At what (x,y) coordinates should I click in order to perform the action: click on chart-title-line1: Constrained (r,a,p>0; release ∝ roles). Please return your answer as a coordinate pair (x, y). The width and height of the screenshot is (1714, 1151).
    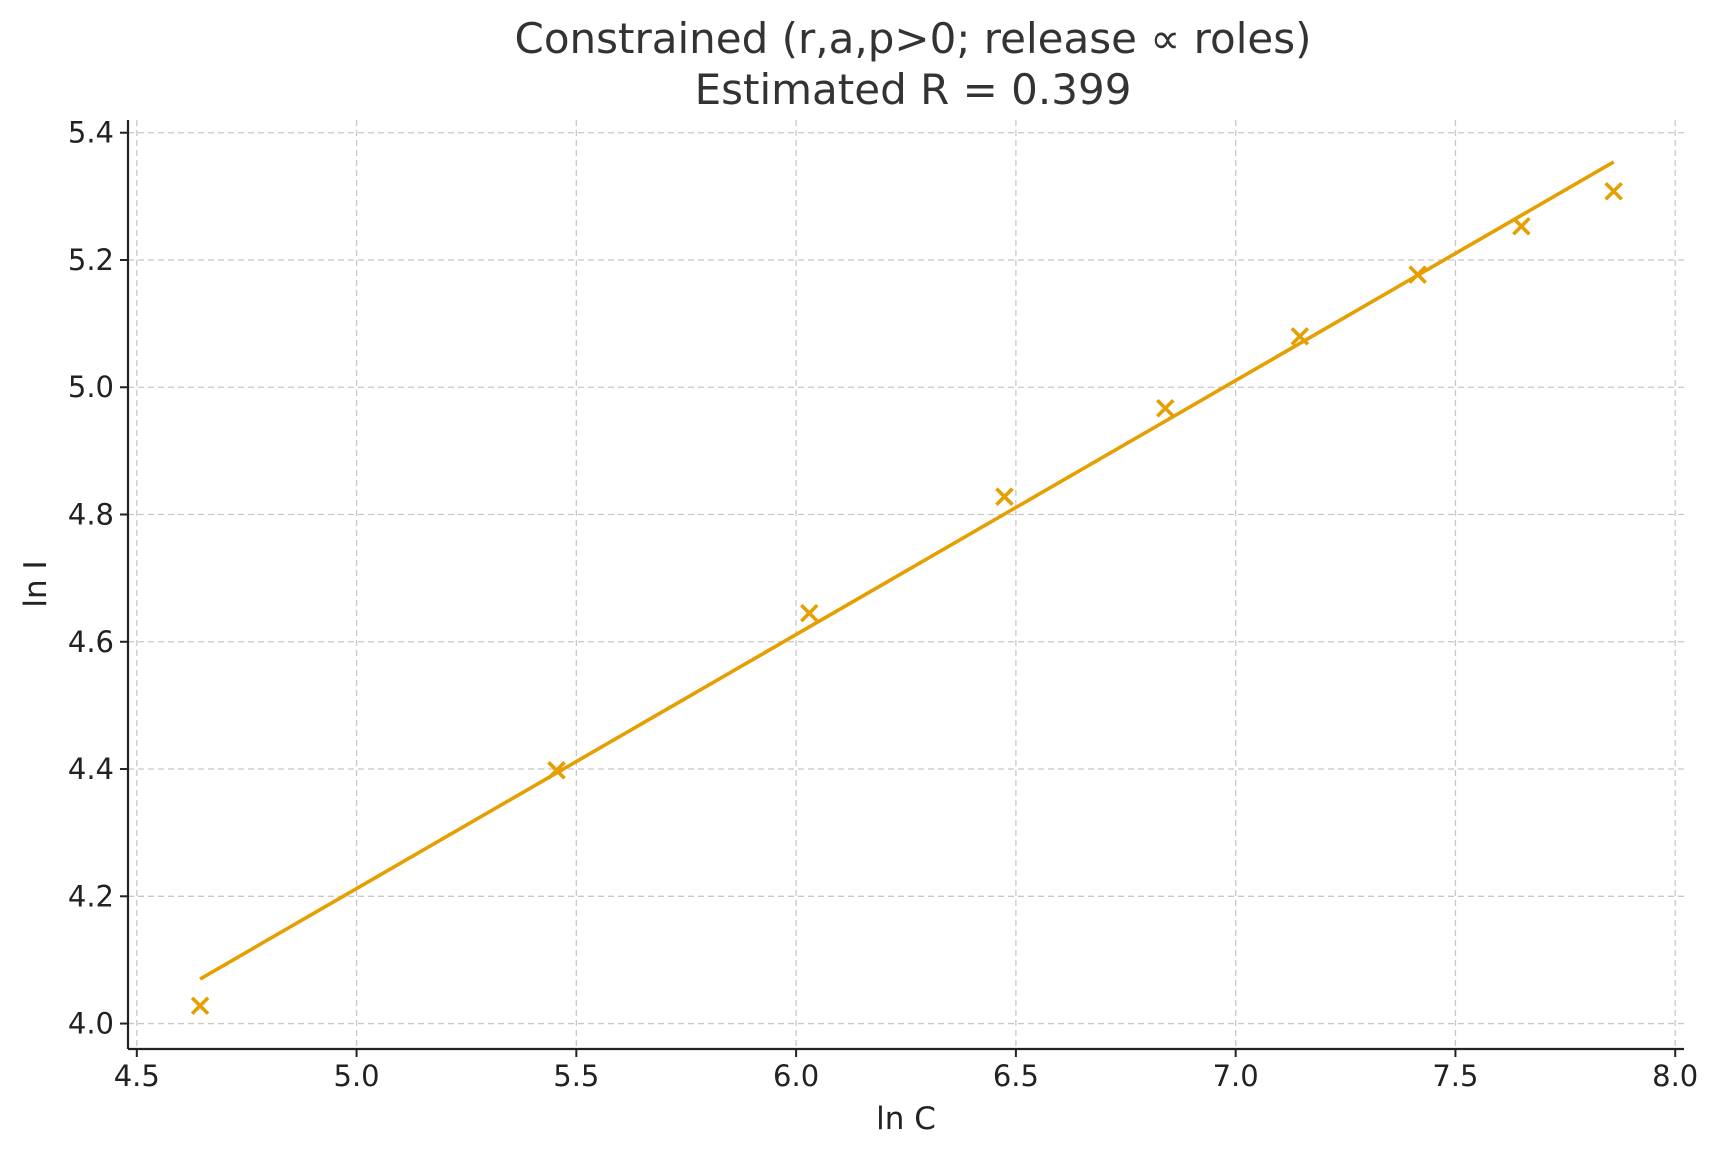
    Looking at the image, I should click on (913, 38).